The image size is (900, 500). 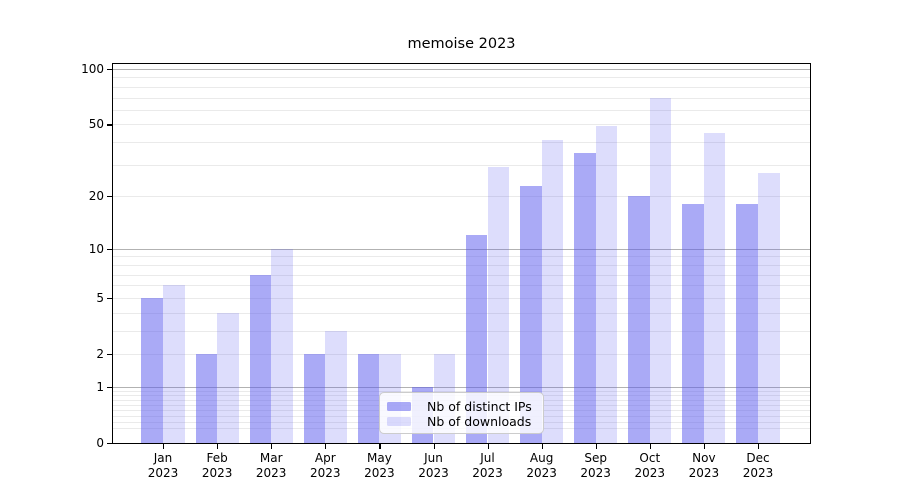 I want to click on x-tick-label: Mar 2023, so click(x=271, y=466).